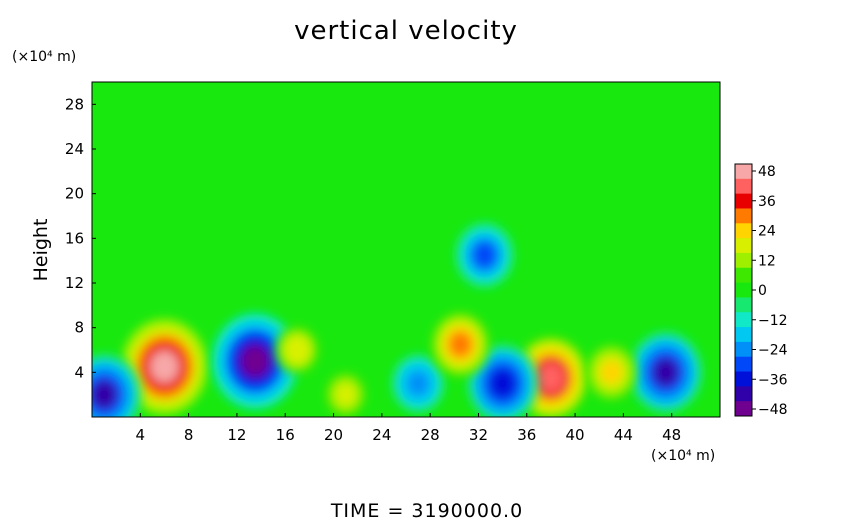  Describe the element at coordinates (74, 149) in the screenshot. I see `y-tick-label: 24` at that location.